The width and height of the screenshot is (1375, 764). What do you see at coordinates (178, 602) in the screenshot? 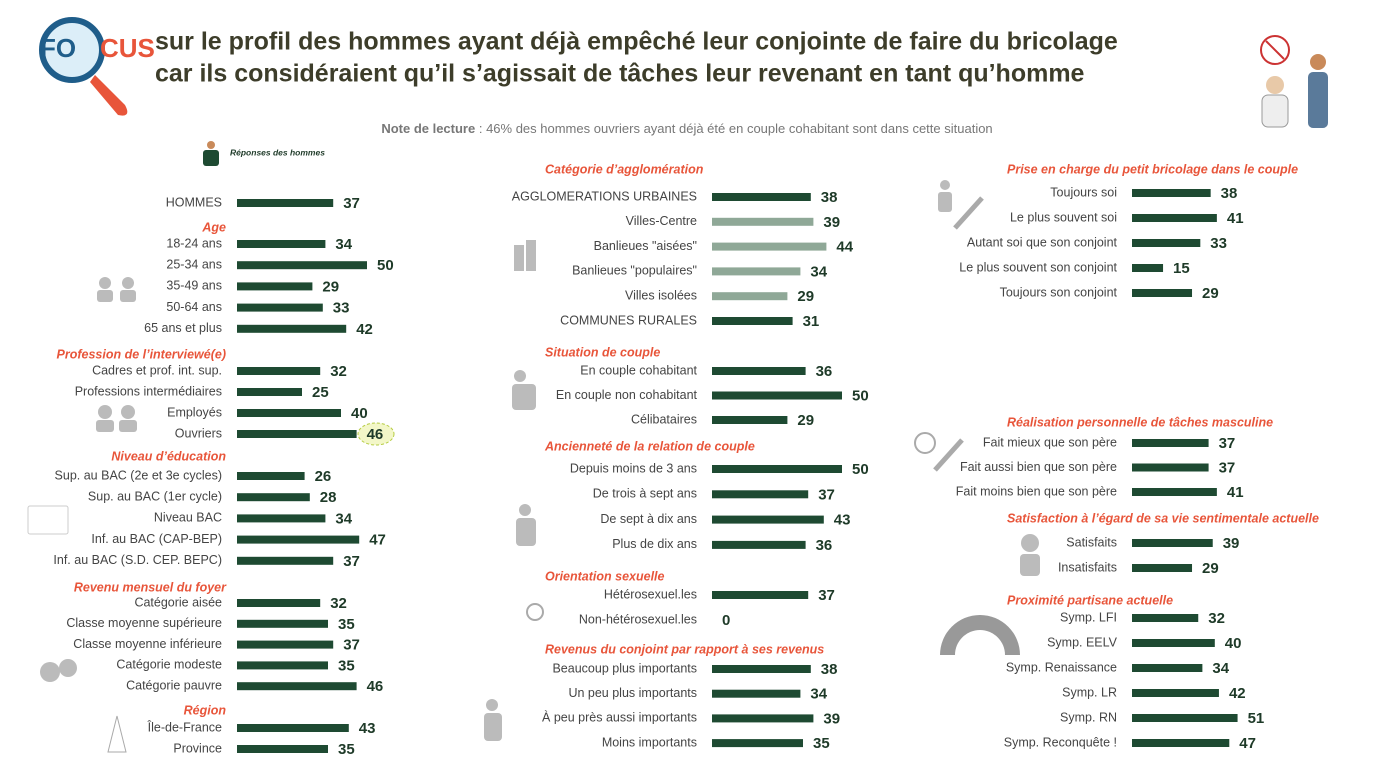
I see `category-label: Catégorie aisée` at bounding box center [178, 602].